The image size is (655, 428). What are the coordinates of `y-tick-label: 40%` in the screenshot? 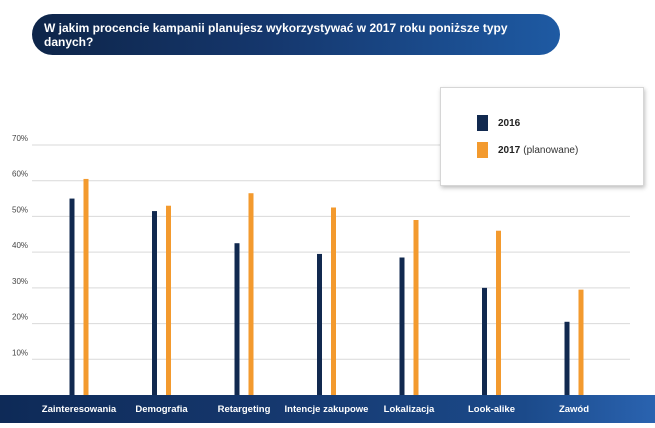 It's located at (20, 245).